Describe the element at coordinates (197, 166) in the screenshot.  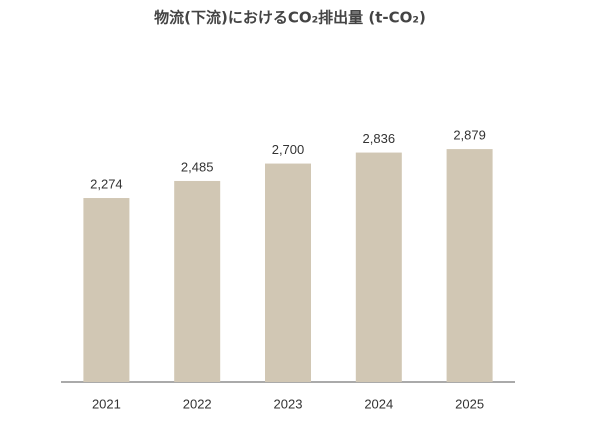
I see `value-label: 2,485` at that location.